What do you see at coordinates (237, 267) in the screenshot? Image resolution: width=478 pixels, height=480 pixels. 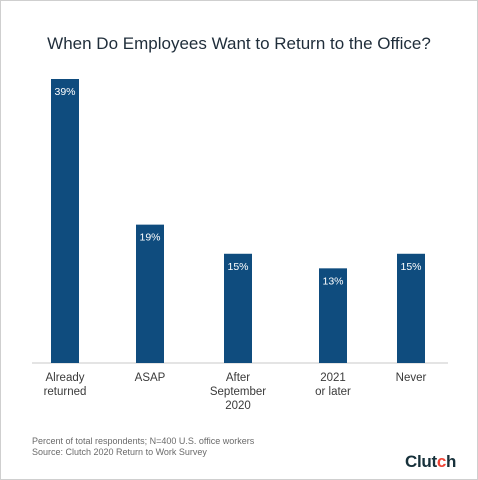 I see `bar-value-label-2: 15%` at bounding box center [237, 267].